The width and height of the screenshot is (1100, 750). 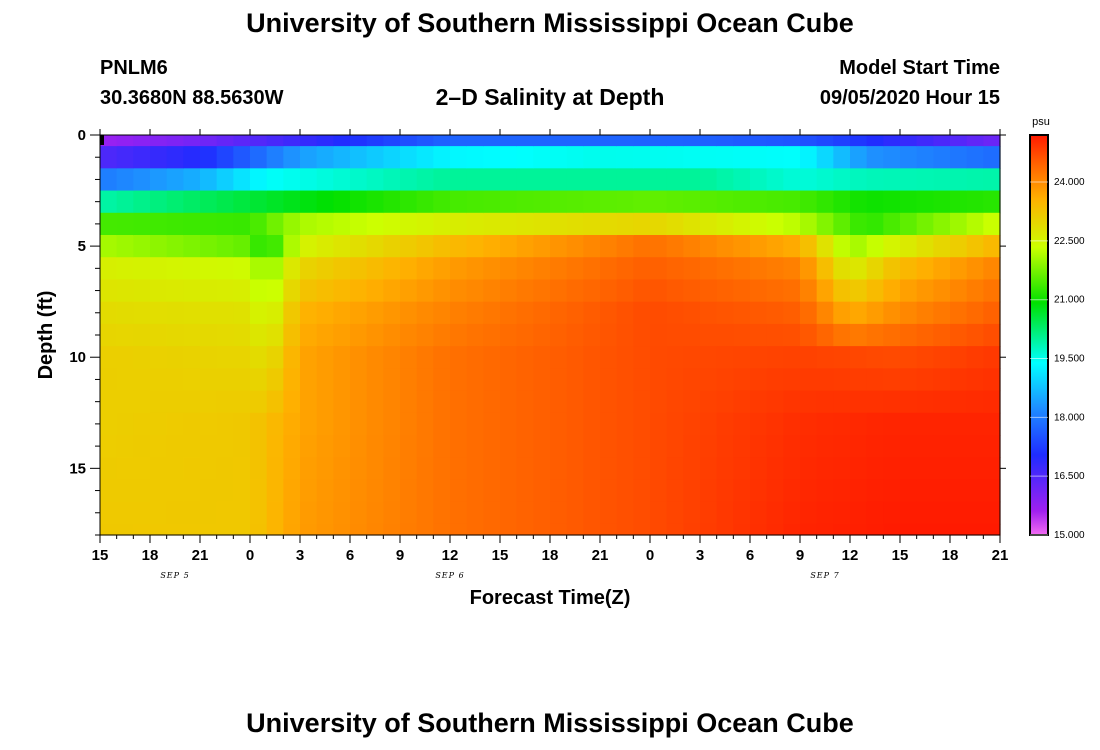 I want to click on x-tick-label: 12, so click(x=450, y=555).